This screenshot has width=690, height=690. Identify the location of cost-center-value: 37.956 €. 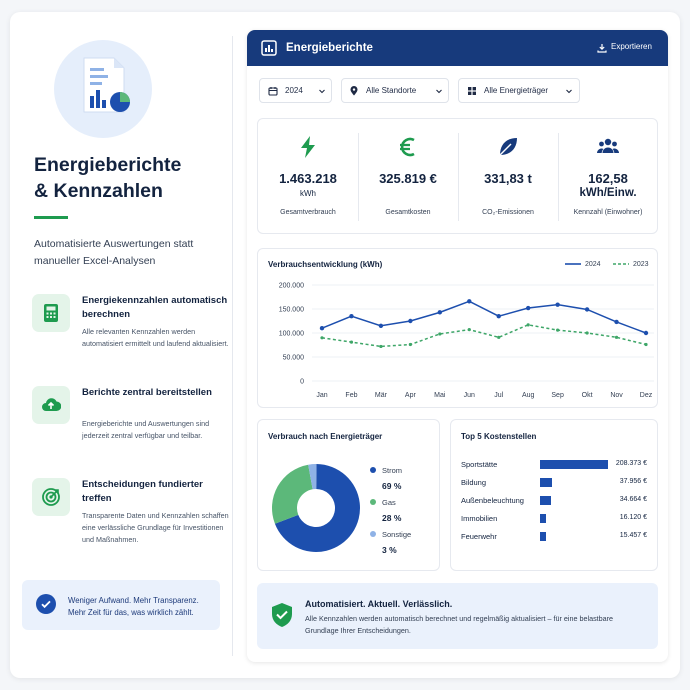
(633, 481).